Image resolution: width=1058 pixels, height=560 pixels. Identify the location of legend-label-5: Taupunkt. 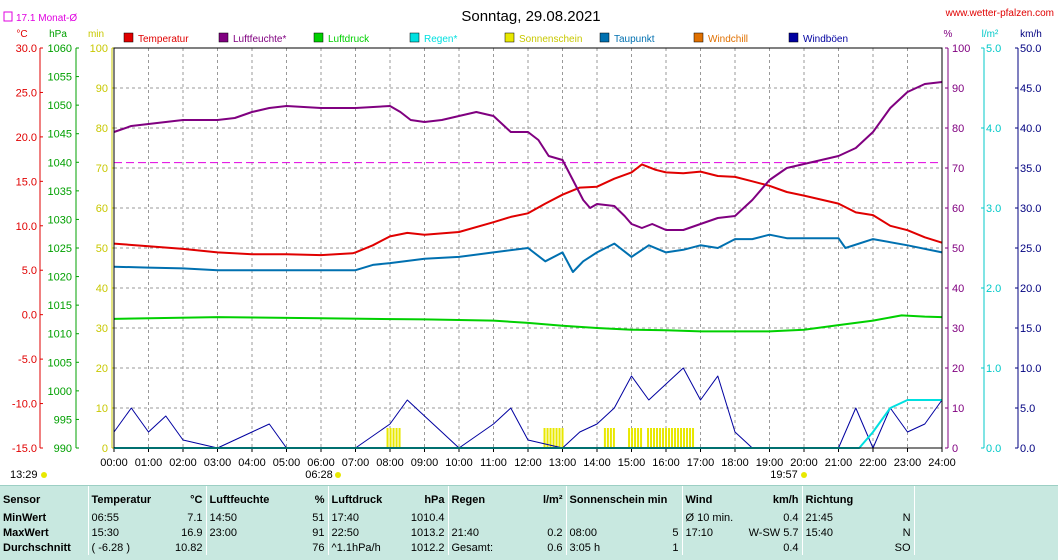
(634, 39).